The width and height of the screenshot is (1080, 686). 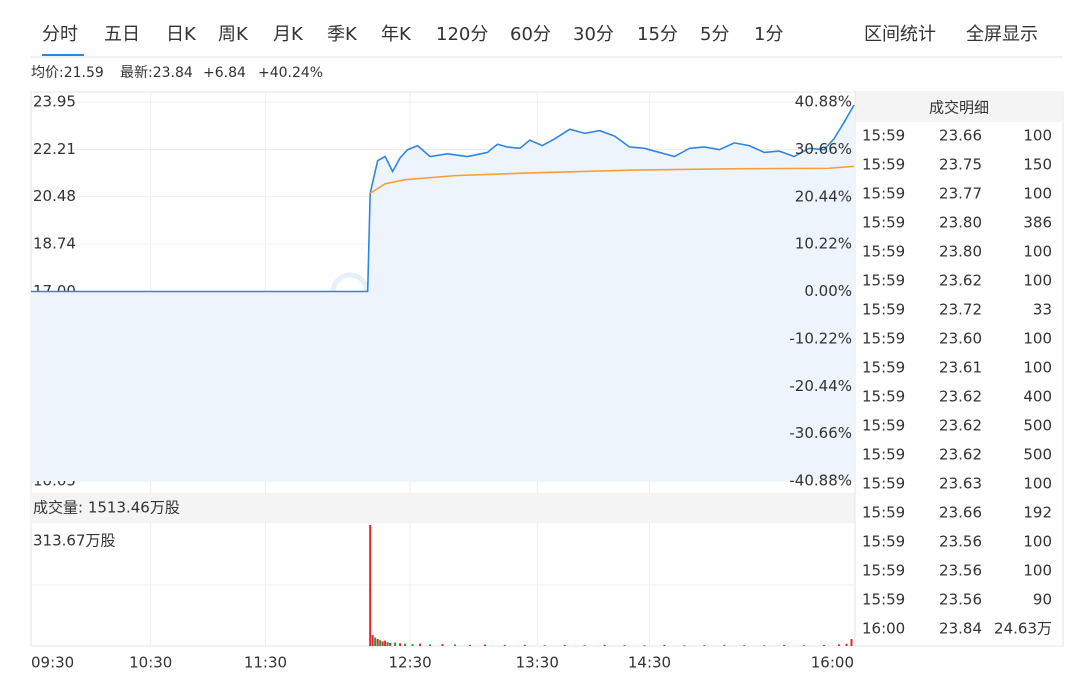 What do you see at coordinates (156, 73) in the screenshot?
I see `summary-latest: 最新:23.84` at bounding box center [156, 73].